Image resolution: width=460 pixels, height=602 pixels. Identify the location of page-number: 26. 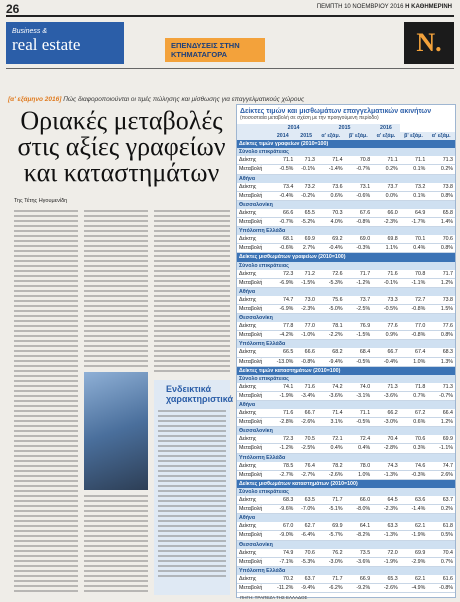
(13, 9).